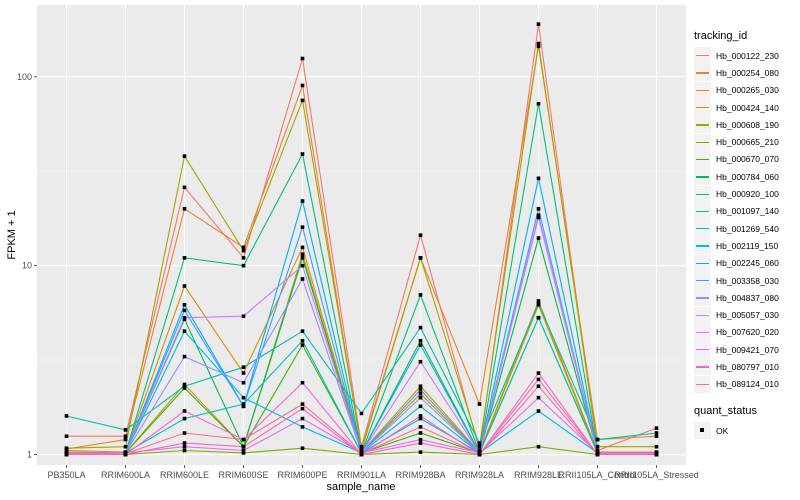 This screenshot has width=800, height=500. What do you see at coordinates (725, 431) in the screenshot?
I see `legend-item-ok: OK` at bounding box center [725, 431].